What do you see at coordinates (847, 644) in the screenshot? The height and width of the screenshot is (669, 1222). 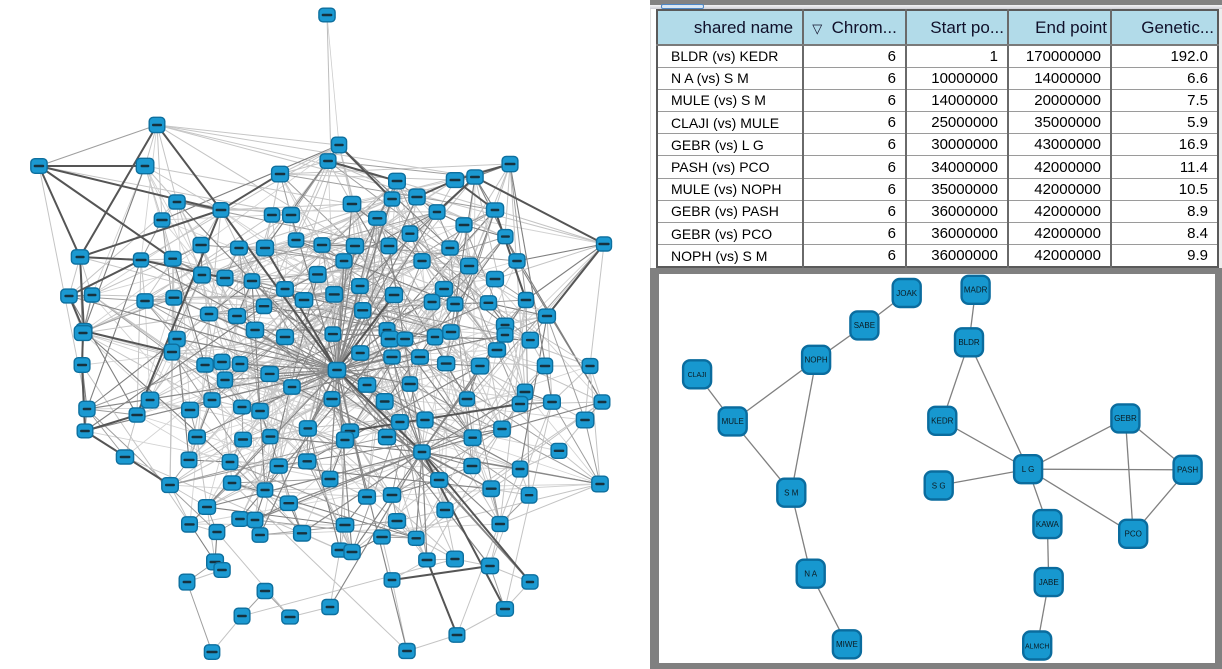 I see `svg-text: MIWE` at bounding box center [847, 644].